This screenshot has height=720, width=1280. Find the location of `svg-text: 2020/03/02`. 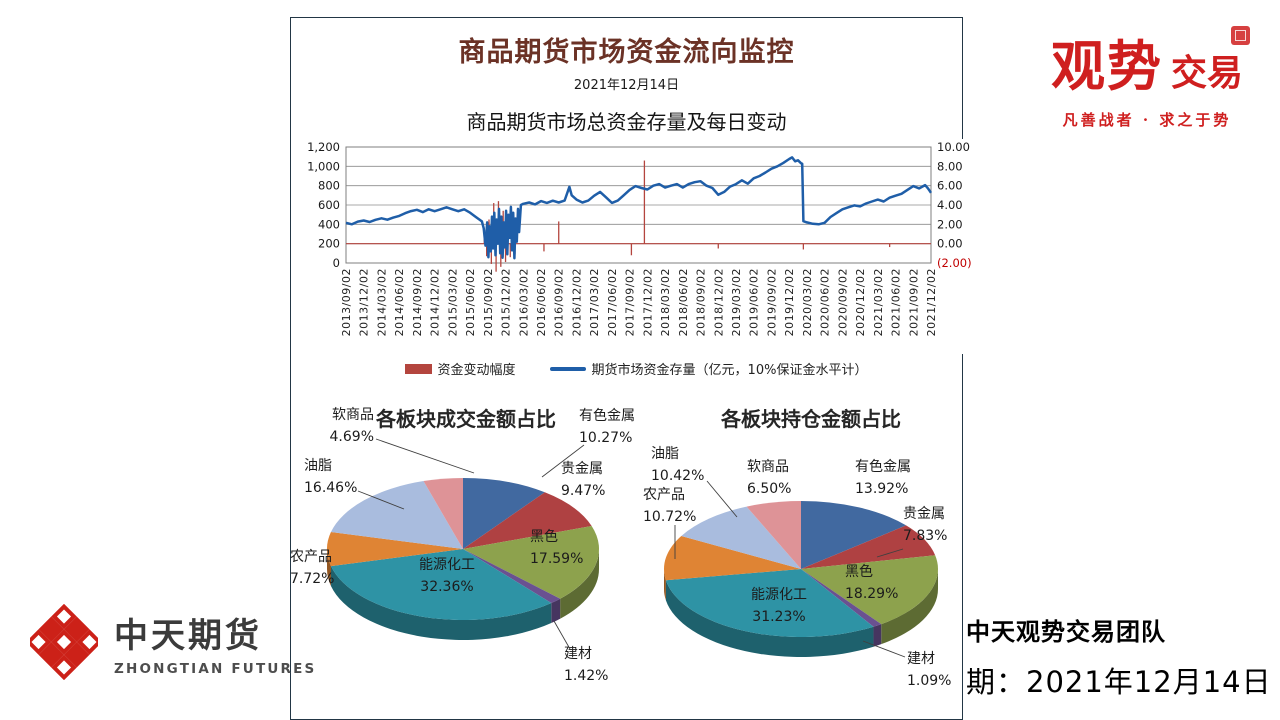

svg-text: 2020/03/02 is located at coordinates (807, 302).